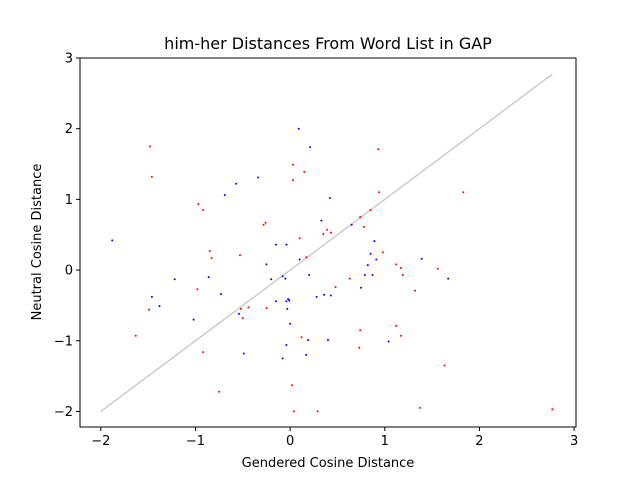 The width and height of the screenshot is (640, 480). What do you see at coordinates (385, 441) in the screenshot?
I see `x-tick-label: 1` at bounding box center [385, 441].